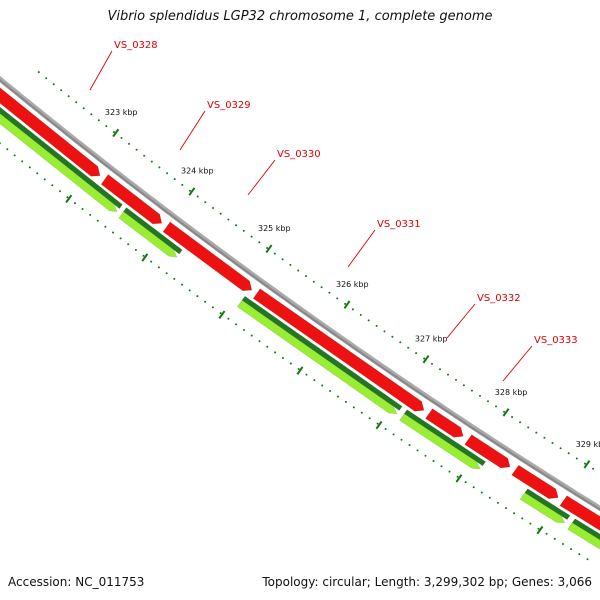 The width and height of the screenshot is (600, 600). Describe the element at coordinates (556, 340) in the screenshot. I see `gene-label: VS_0333` at that location.